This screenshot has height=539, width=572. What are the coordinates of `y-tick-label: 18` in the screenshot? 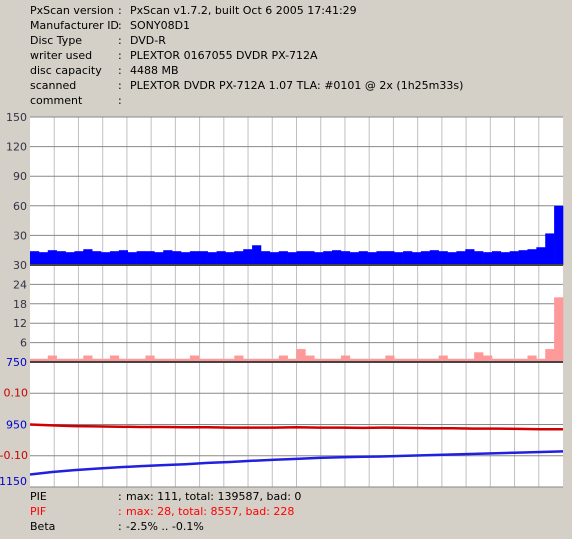 It's located at (20, 304).